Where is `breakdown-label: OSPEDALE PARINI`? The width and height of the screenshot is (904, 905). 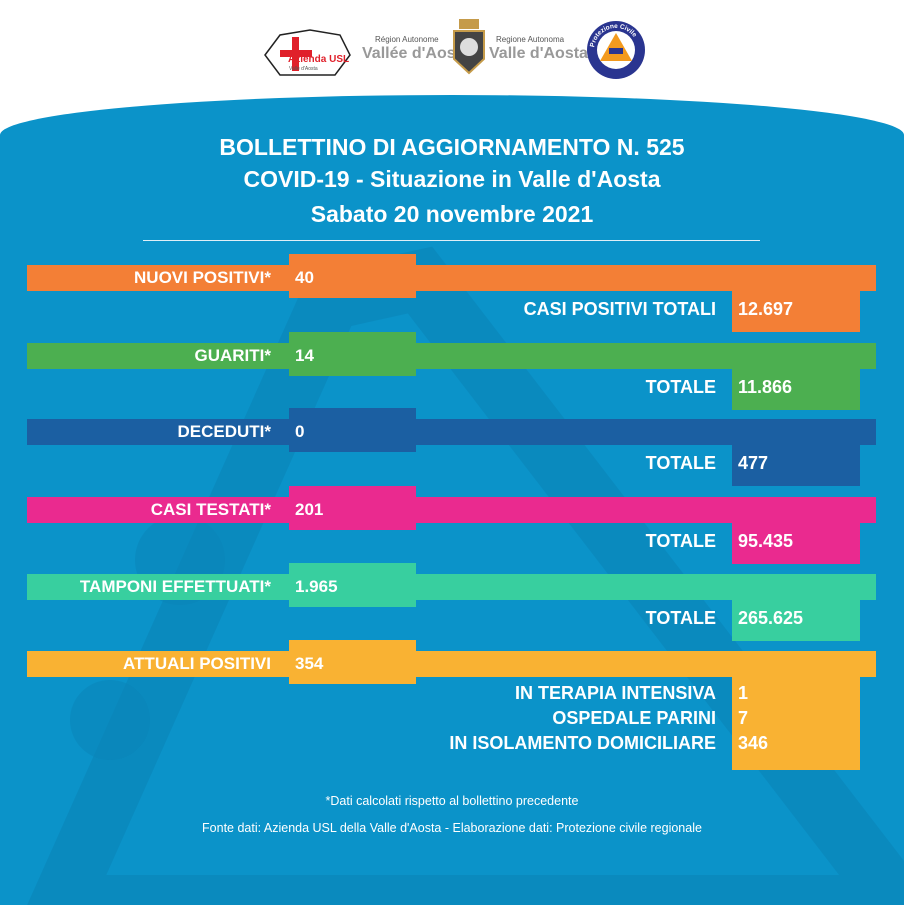 breakdown-label: OSPEDALE PARINI is located at coordinates (634, 718).